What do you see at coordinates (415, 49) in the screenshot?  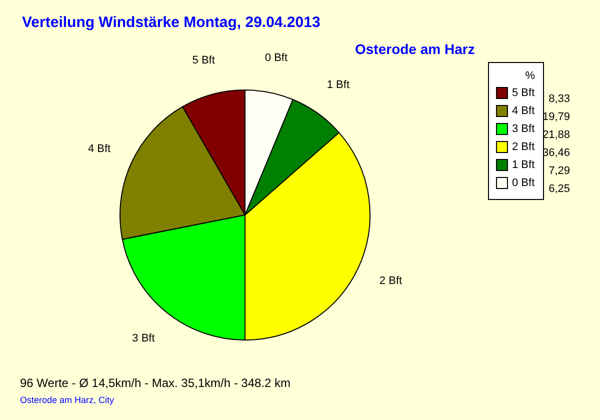 I see `chart-subtitle: Osterode am Harz` at bounding box center [415, 49].